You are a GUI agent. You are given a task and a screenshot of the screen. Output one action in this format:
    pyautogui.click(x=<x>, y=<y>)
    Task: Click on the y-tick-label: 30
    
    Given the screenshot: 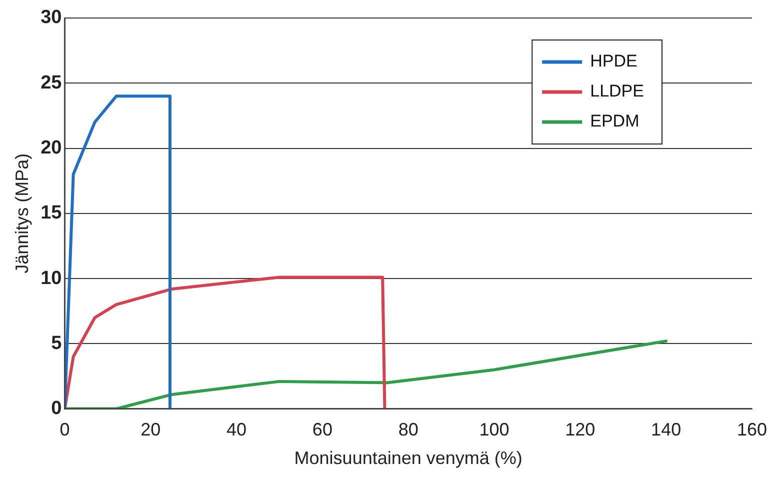 What is the action you would take?
    pyautogui.click(x=51, y=17)
    